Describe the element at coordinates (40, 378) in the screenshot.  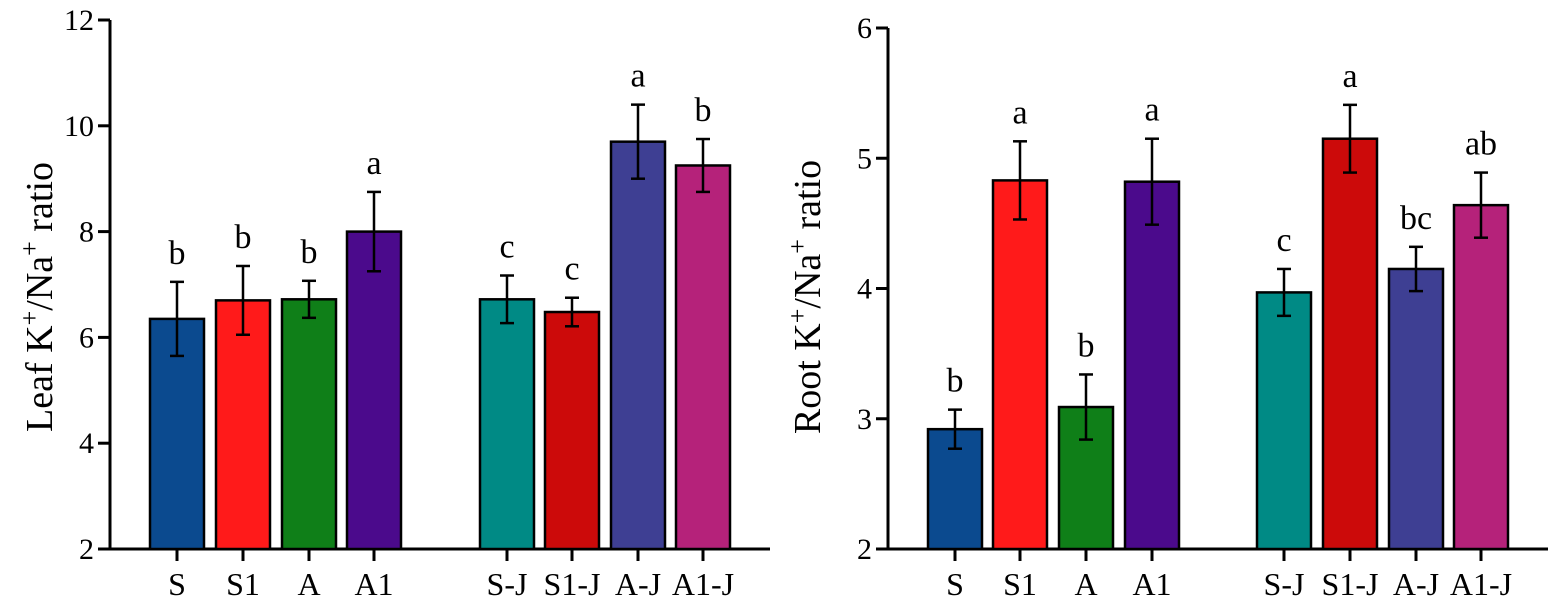
I see `y-axis-title-part: Leaf K` at that location.